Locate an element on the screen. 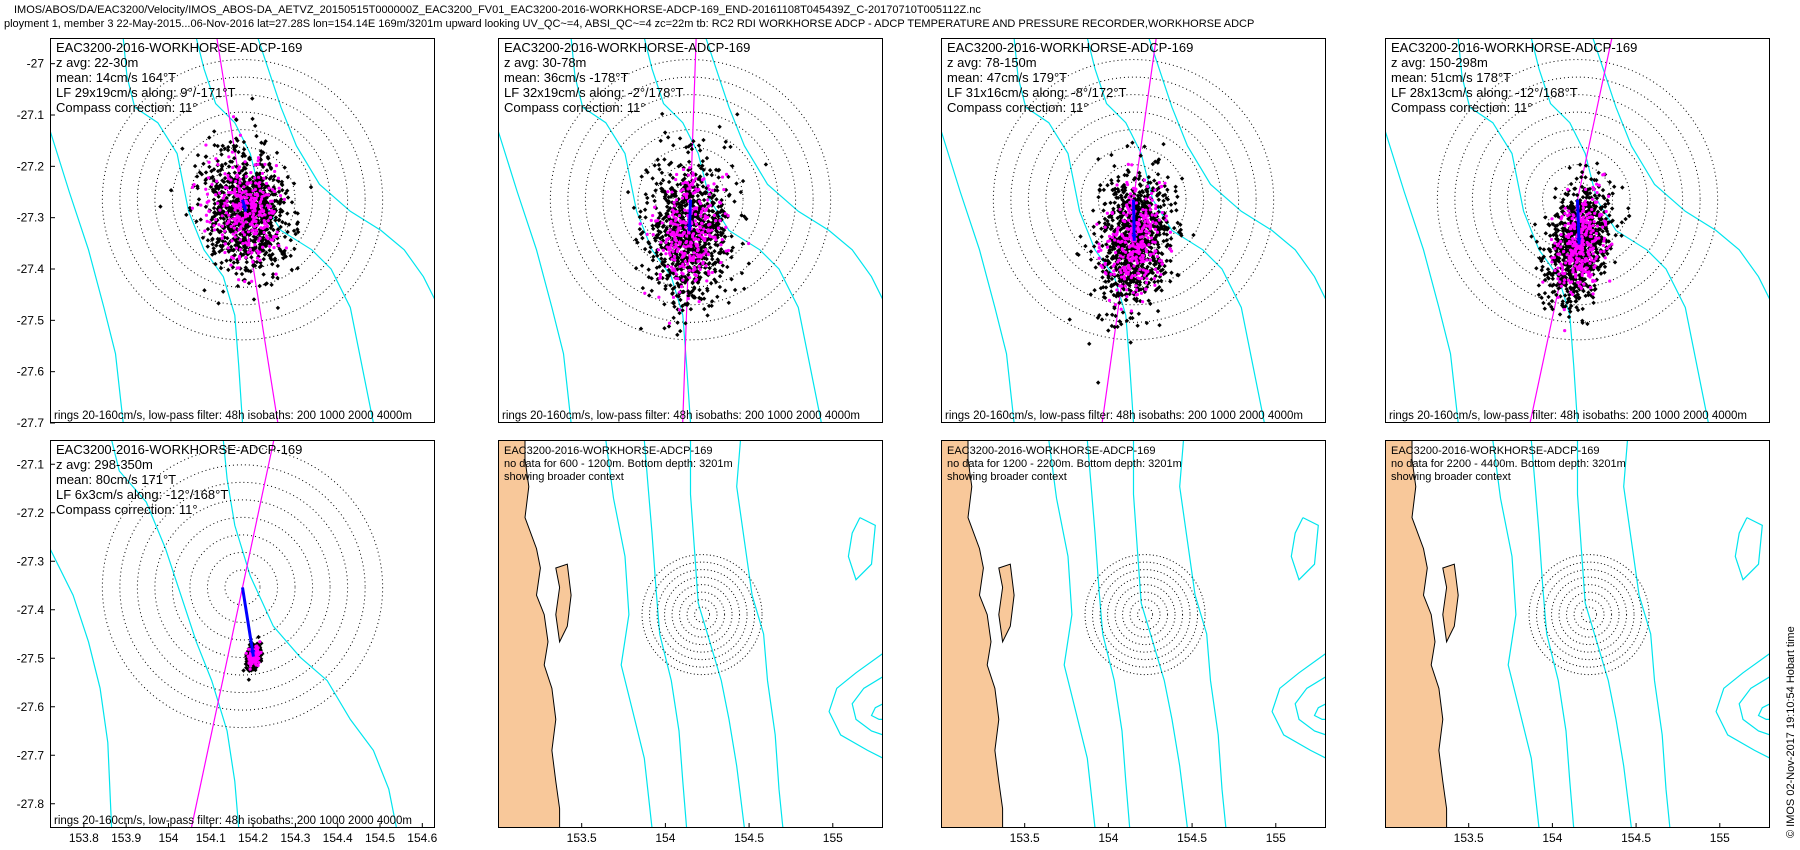 The width and height of the screenshot is (1800, 850). x-tick-label: 154.3 is located at coordinates (295, 838).